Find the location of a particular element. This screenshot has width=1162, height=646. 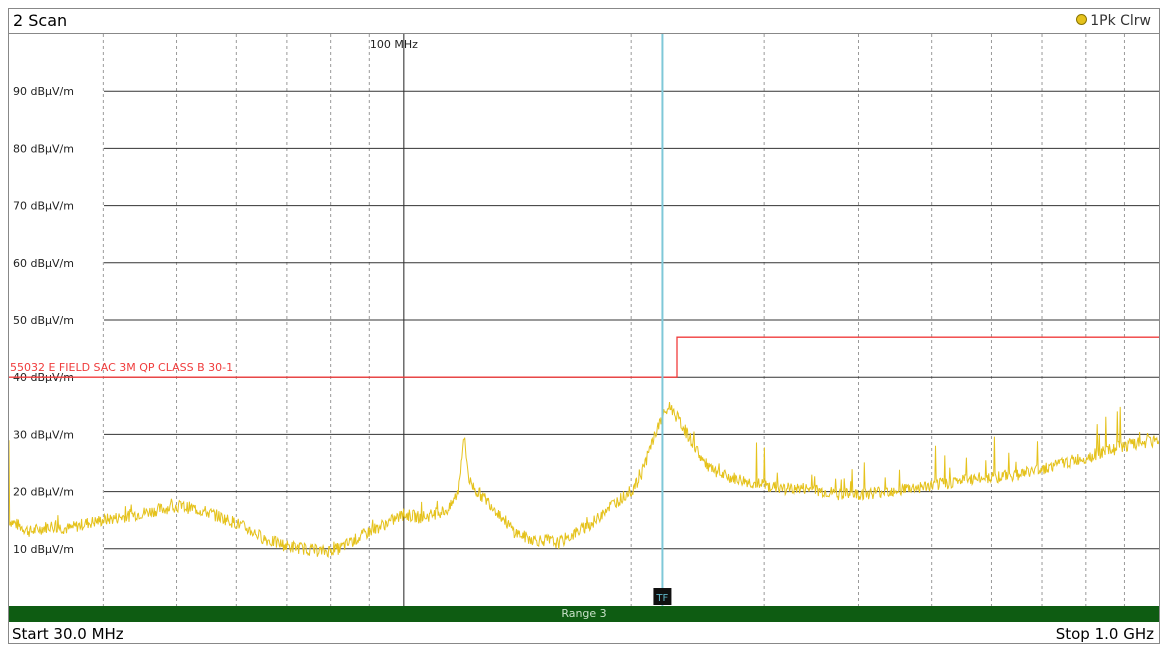

range-label: Range 3 is located at coordinates (584, 613).